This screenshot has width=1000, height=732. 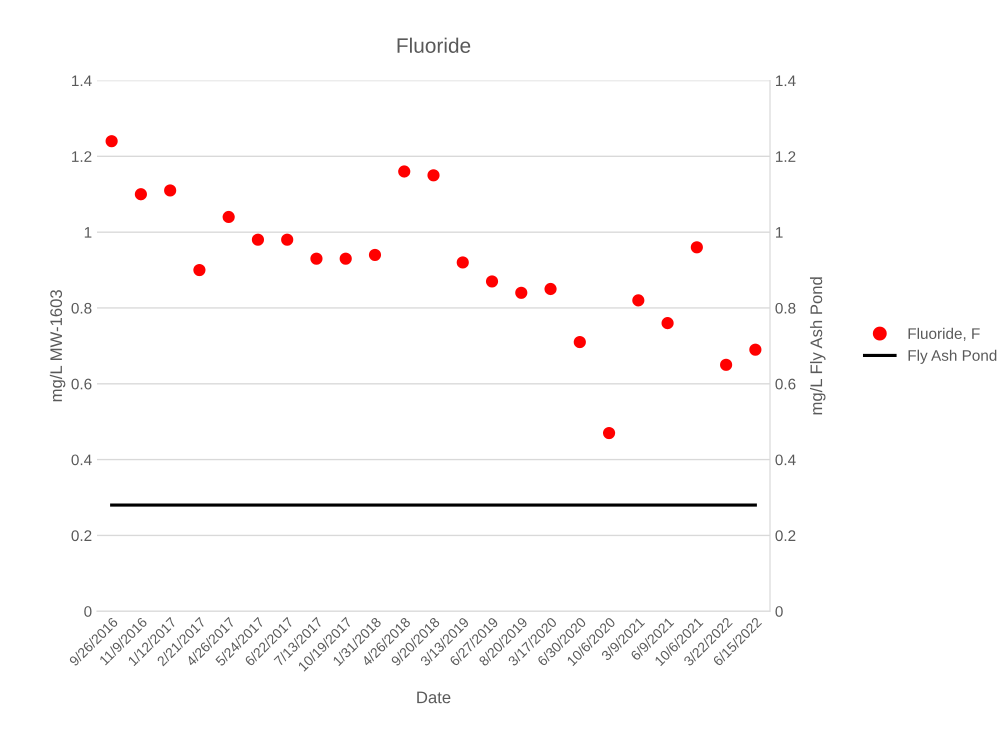 I want to click on y-tick-label: 1, so click(x=88, y=232).